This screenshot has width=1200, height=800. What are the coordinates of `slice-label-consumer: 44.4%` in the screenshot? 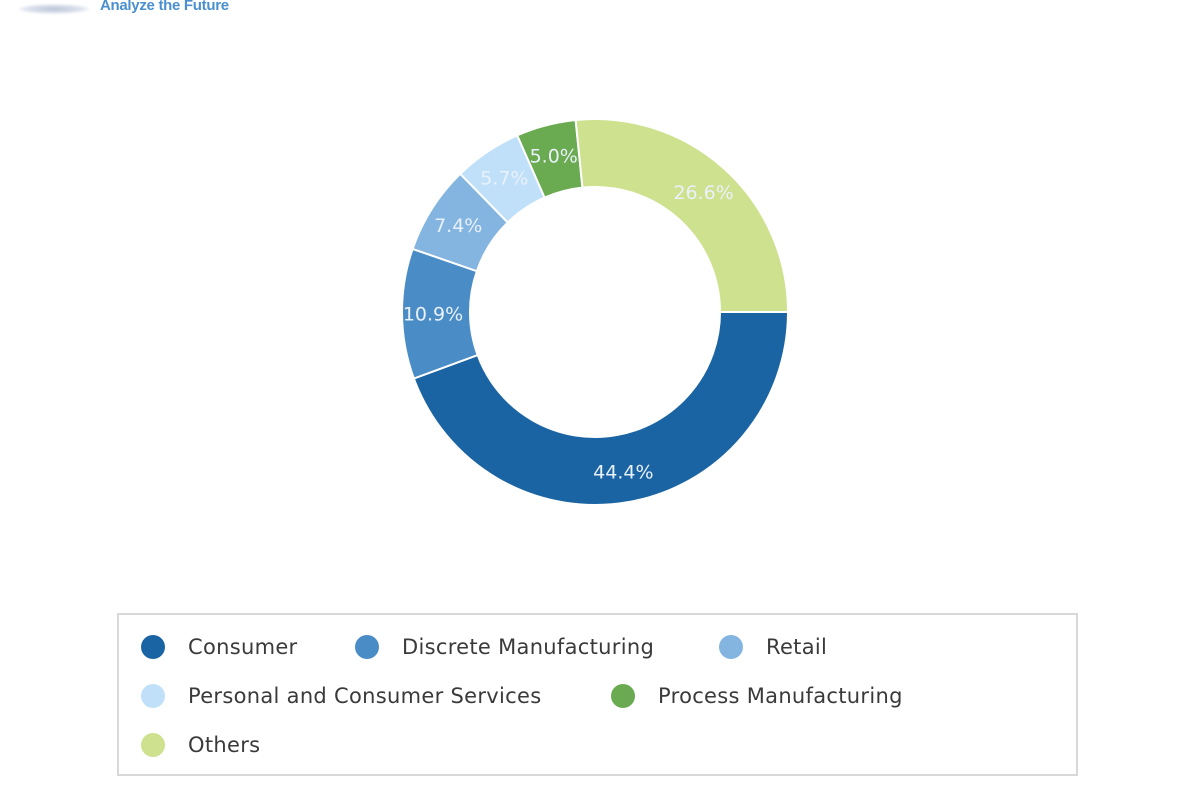 It's located at (623, 472).